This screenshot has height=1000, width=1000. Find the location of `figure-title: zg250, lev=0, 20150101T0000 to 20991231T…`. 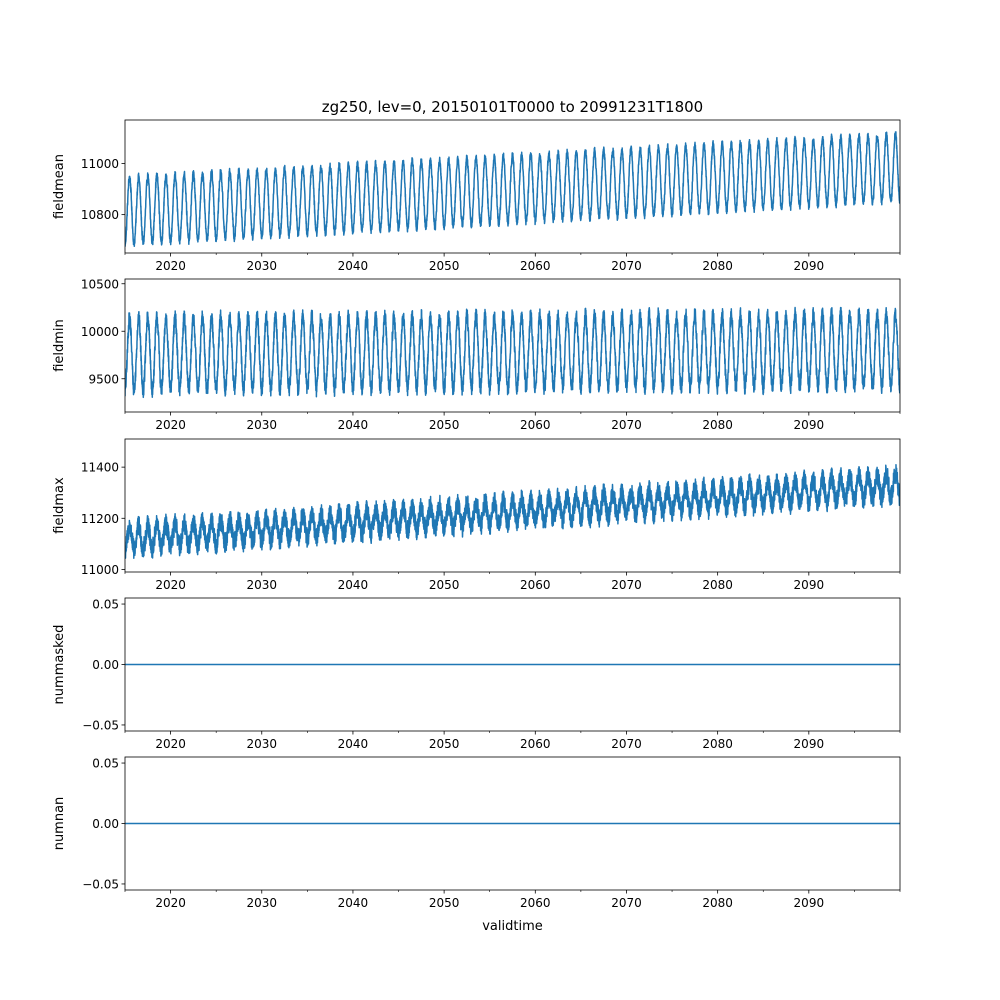

figure-title: zg250, lev=0, 20150101T0000 to 20991231T… is located at coordinates (512, 107).